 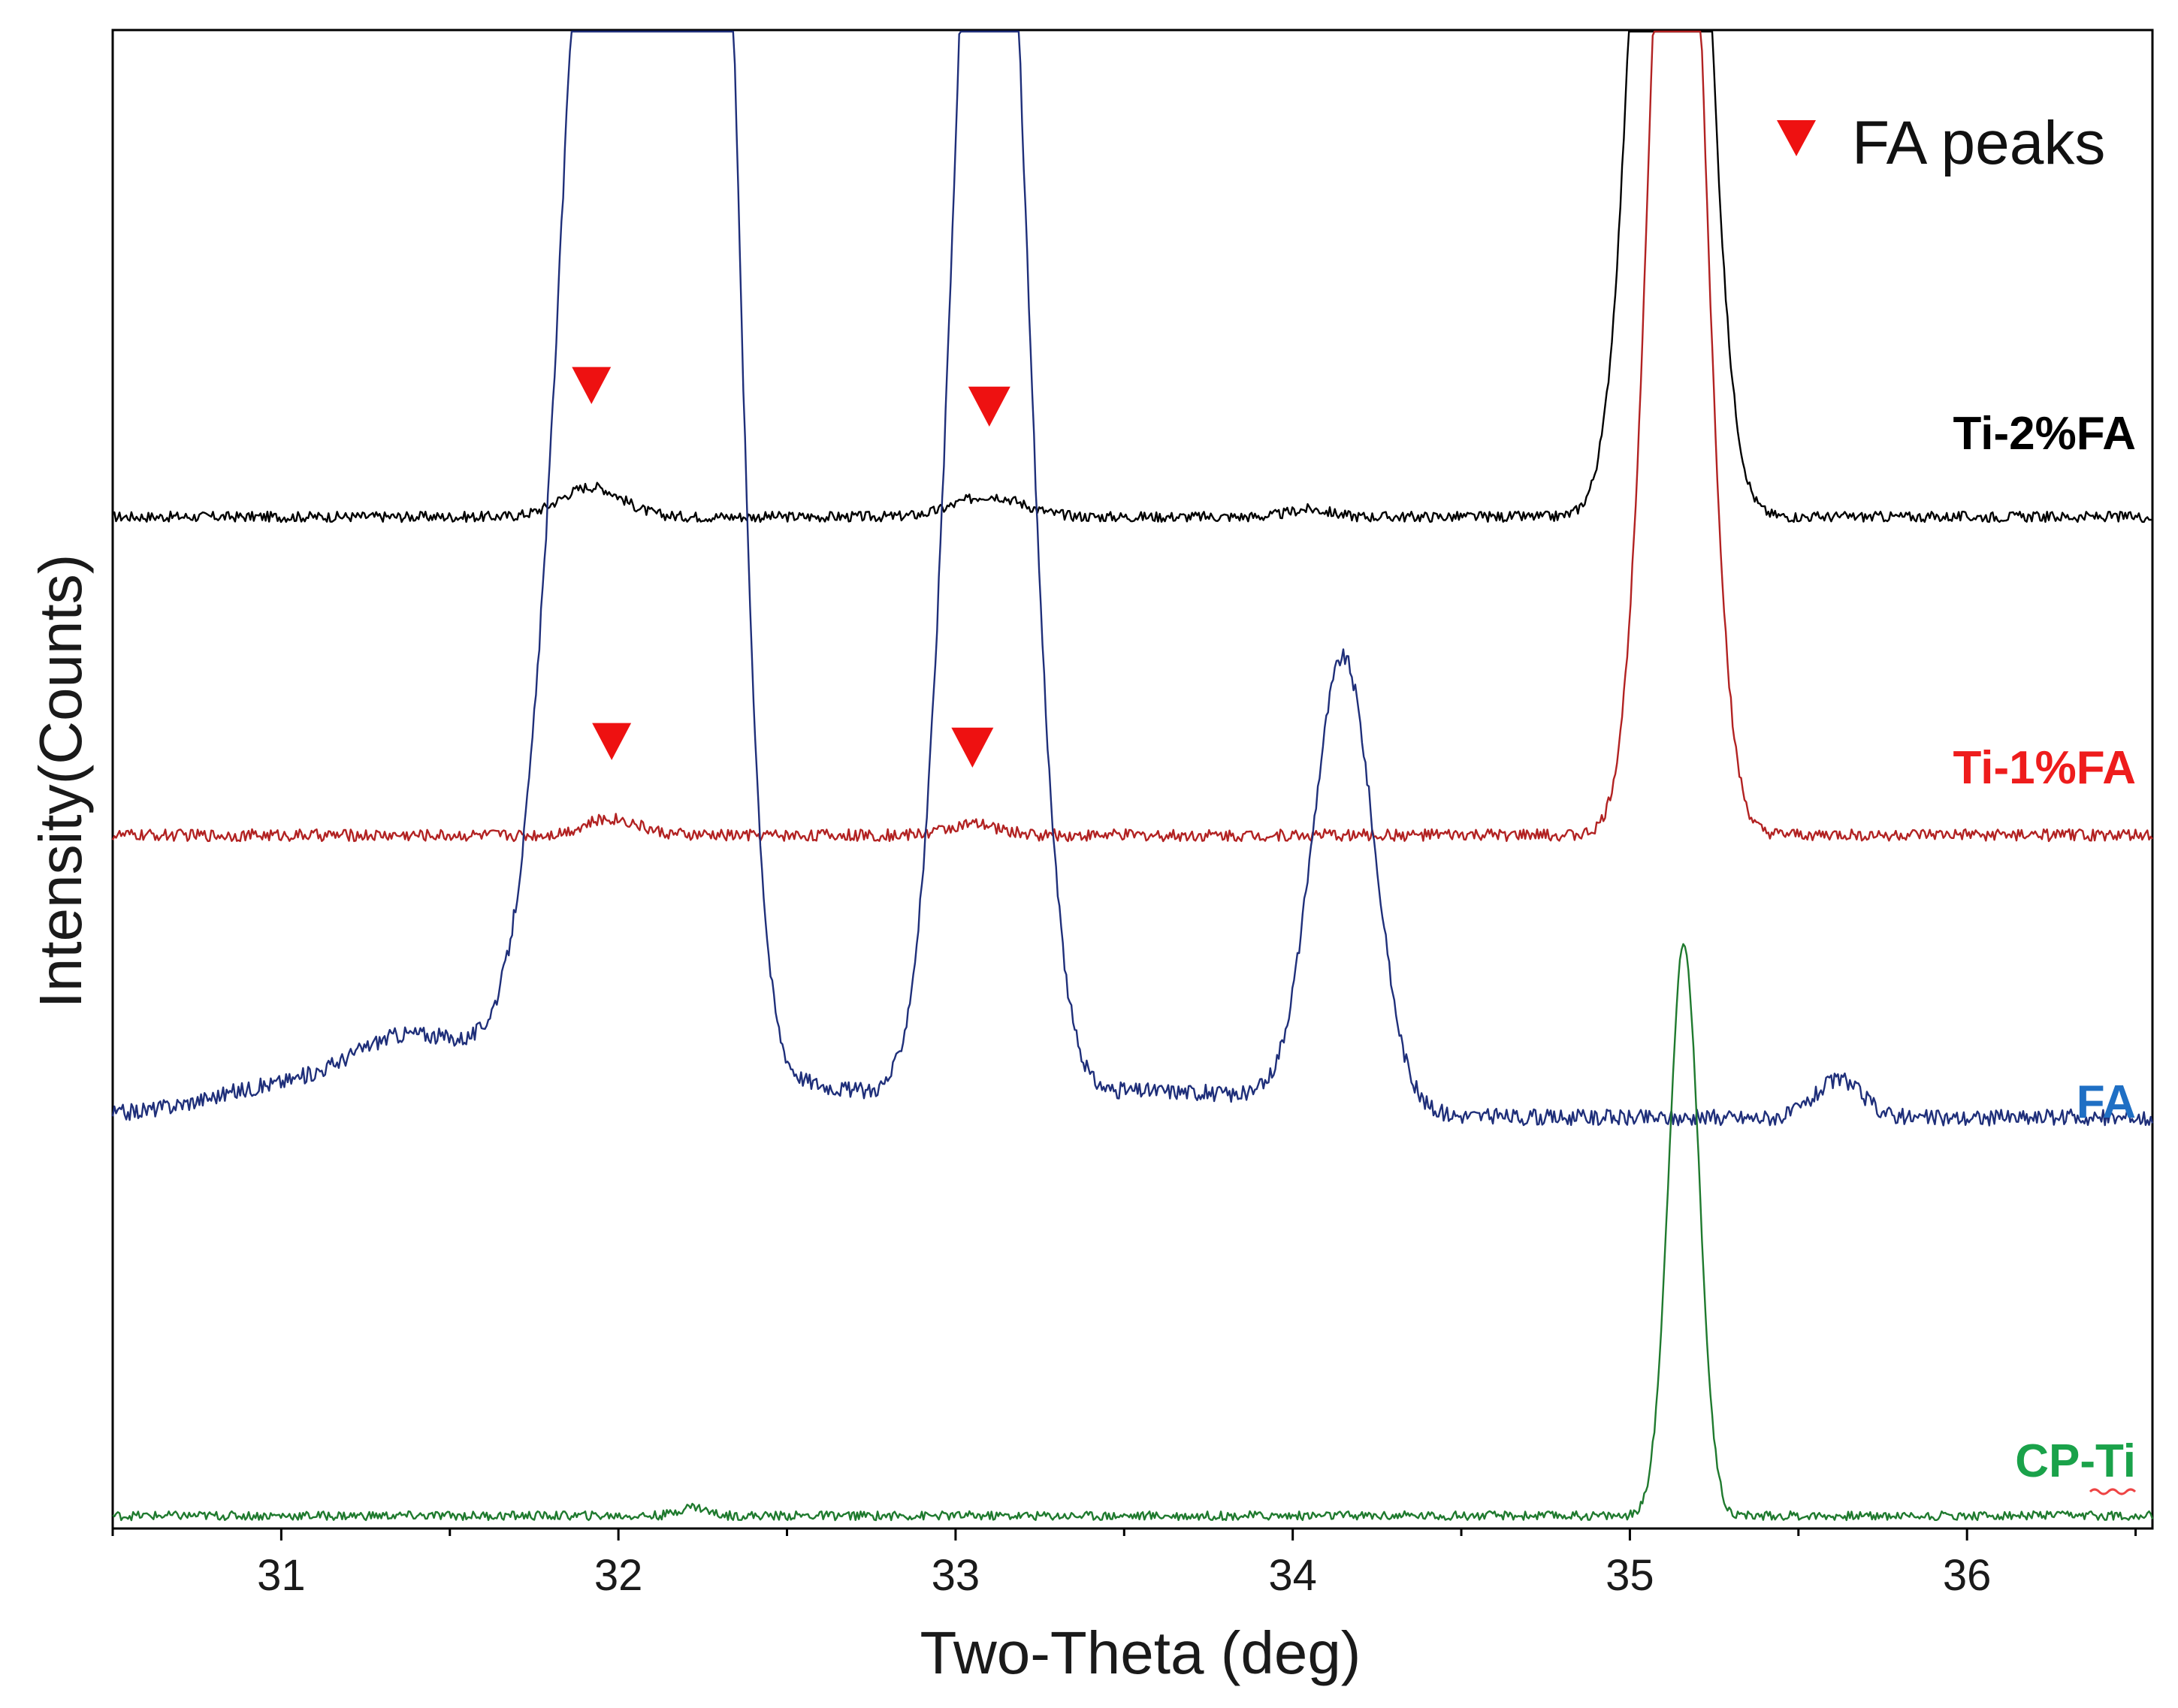 What do you see at coordinates (2075, 1461) in the screenshot?
I see `series-label-cp-ti: CP-Ti` at bounding box center [2075, 1461].